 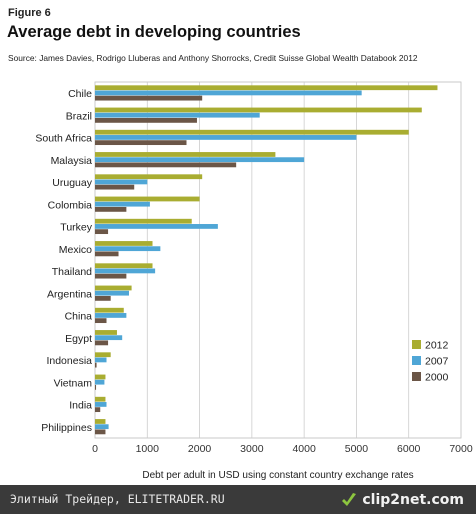 I want to click on x-tick-label: 3000, so click(x=252, y=449).